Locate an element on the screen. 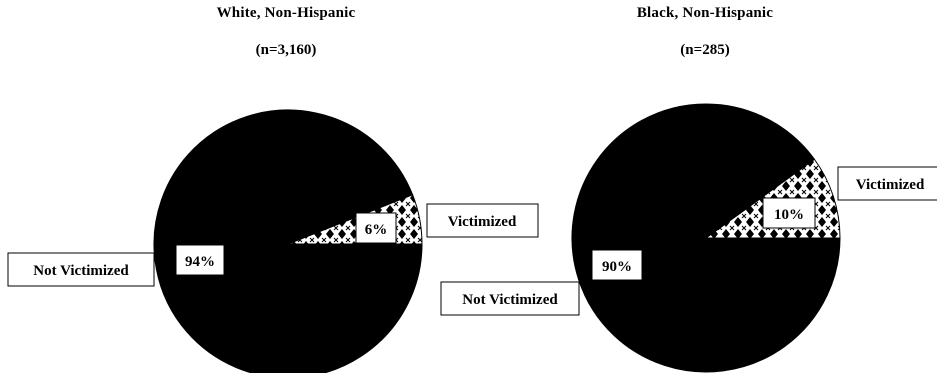  chart-title-black: Black, Non-Hispanic is located at coordinates (705, 13).